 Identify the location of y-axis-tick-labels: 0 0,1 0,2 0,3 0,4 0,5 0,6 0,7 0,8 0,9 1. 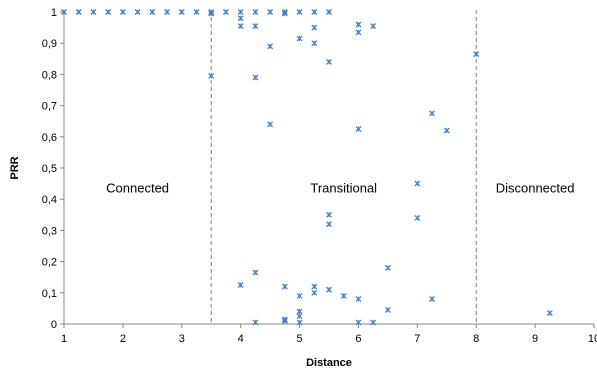
(49, 169).